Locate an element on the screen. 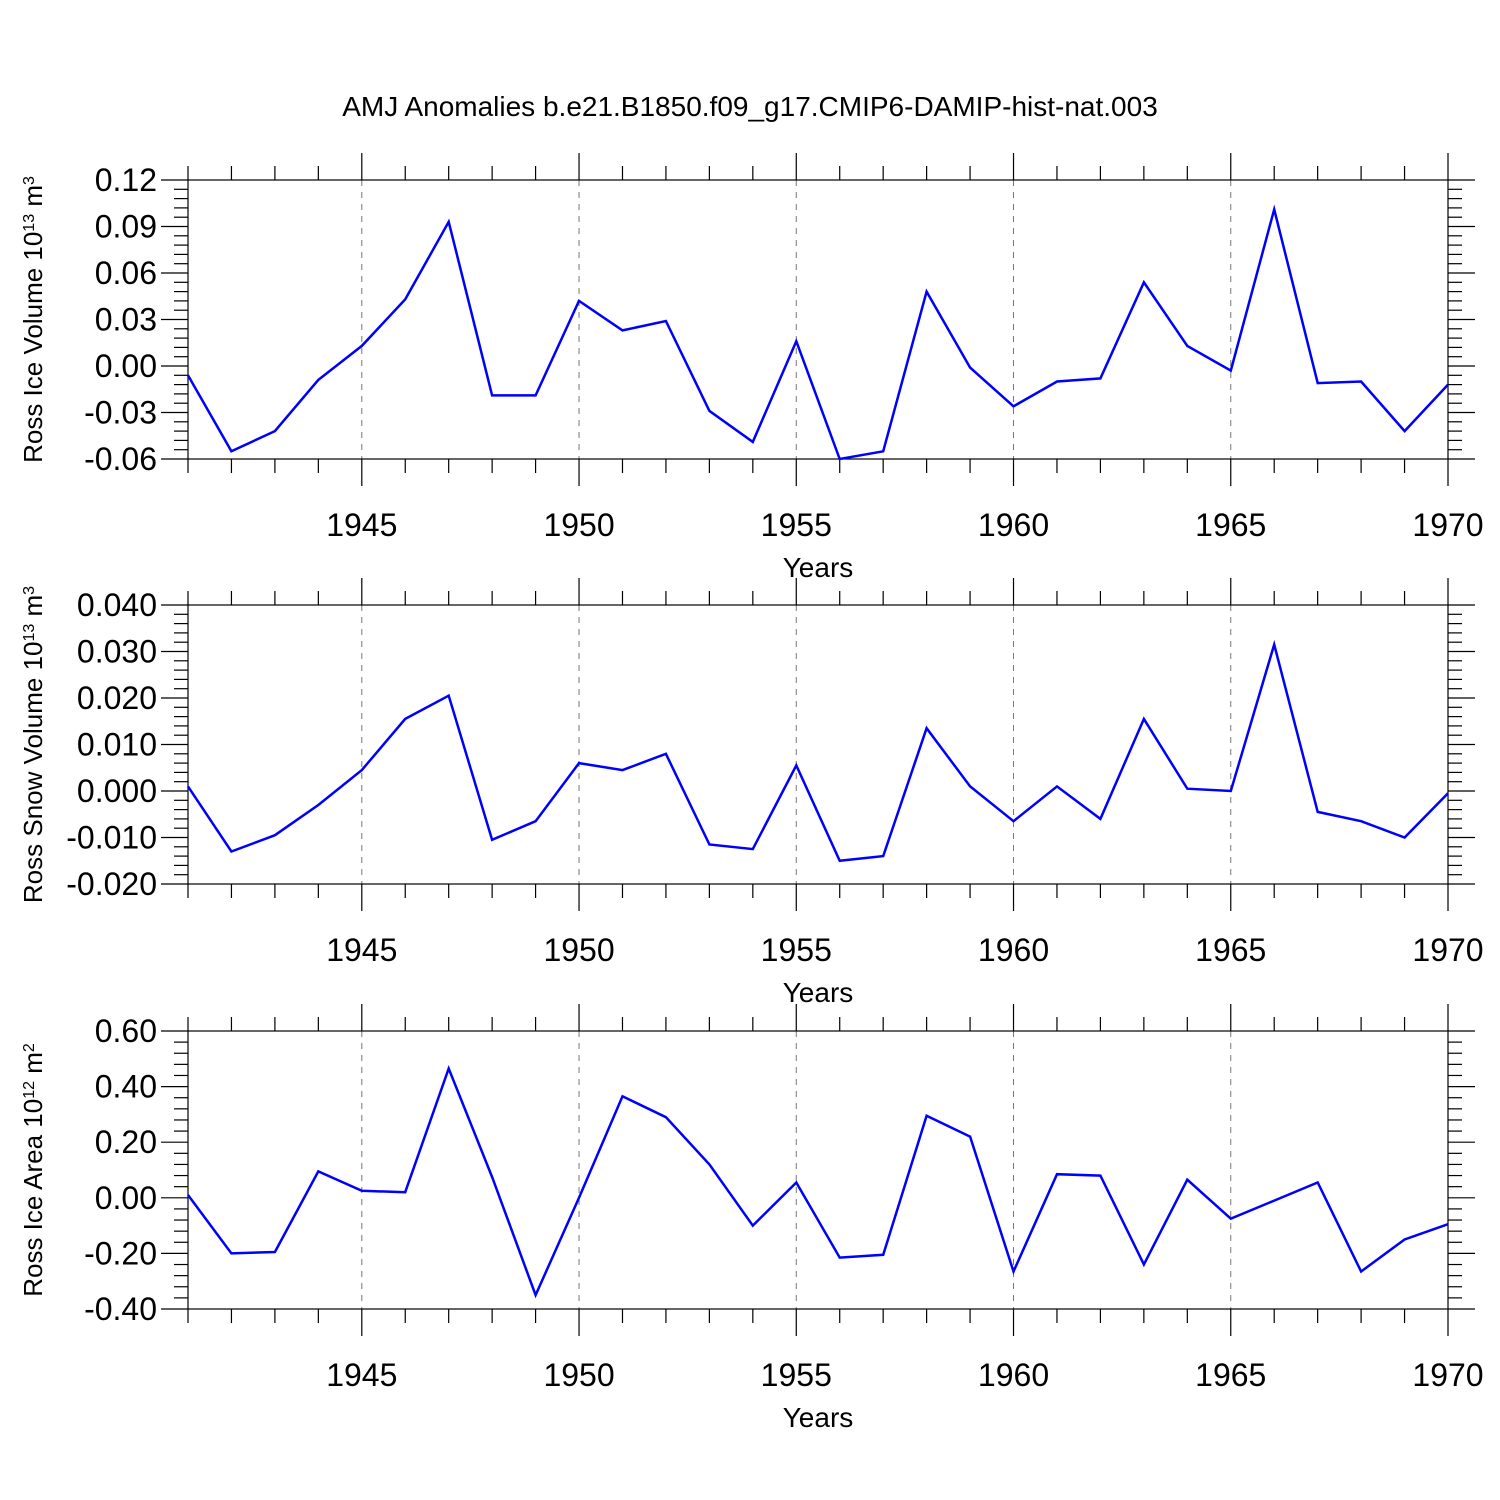  y-tick-label: 0.03 is located at coordinates (126, 320).